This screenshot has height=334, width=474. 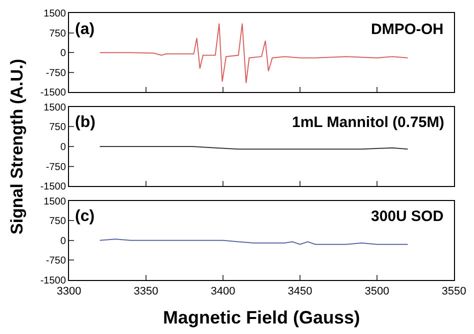 I want to click on x-axis-title: Magnetic Field (Gauss), so click(x=261, y=317).